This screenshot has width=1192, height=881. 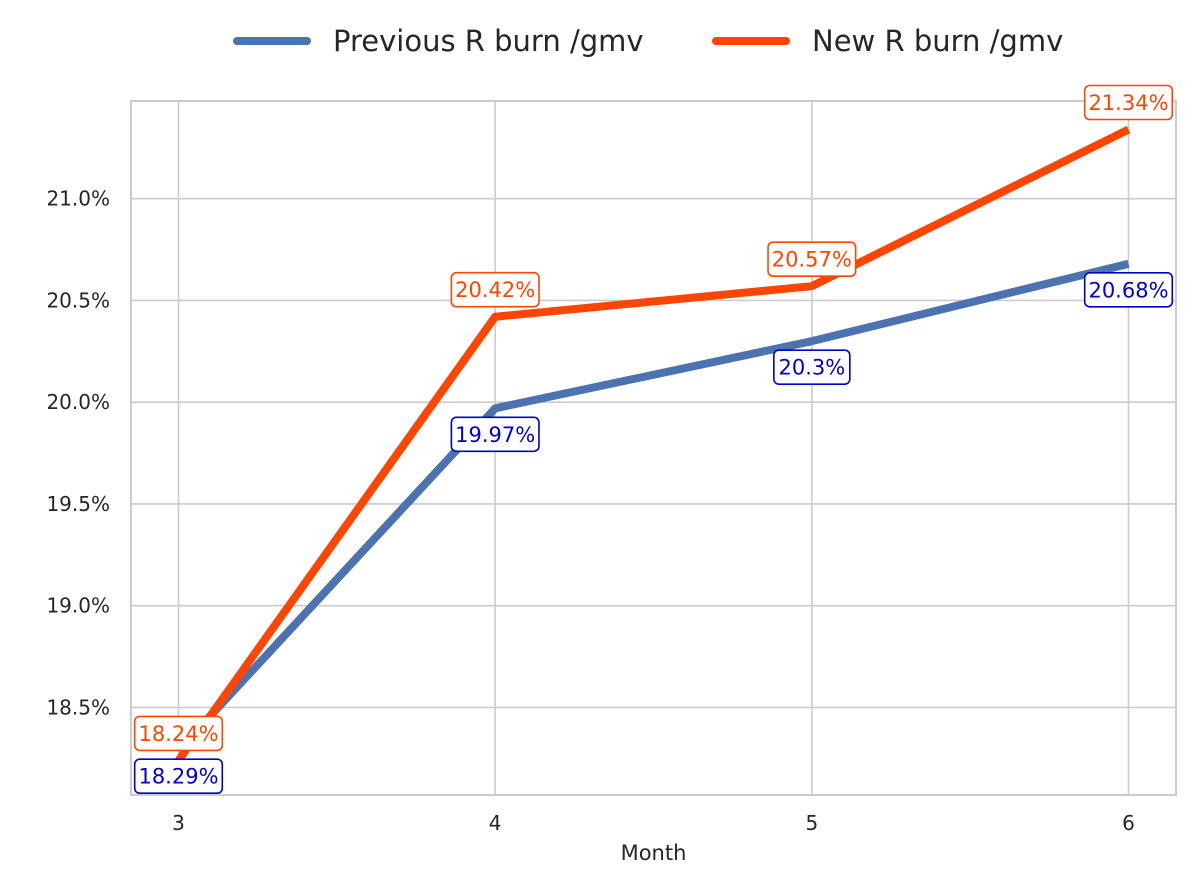 I want to click on x-tick-label: 5, so click(x=811, y=823).